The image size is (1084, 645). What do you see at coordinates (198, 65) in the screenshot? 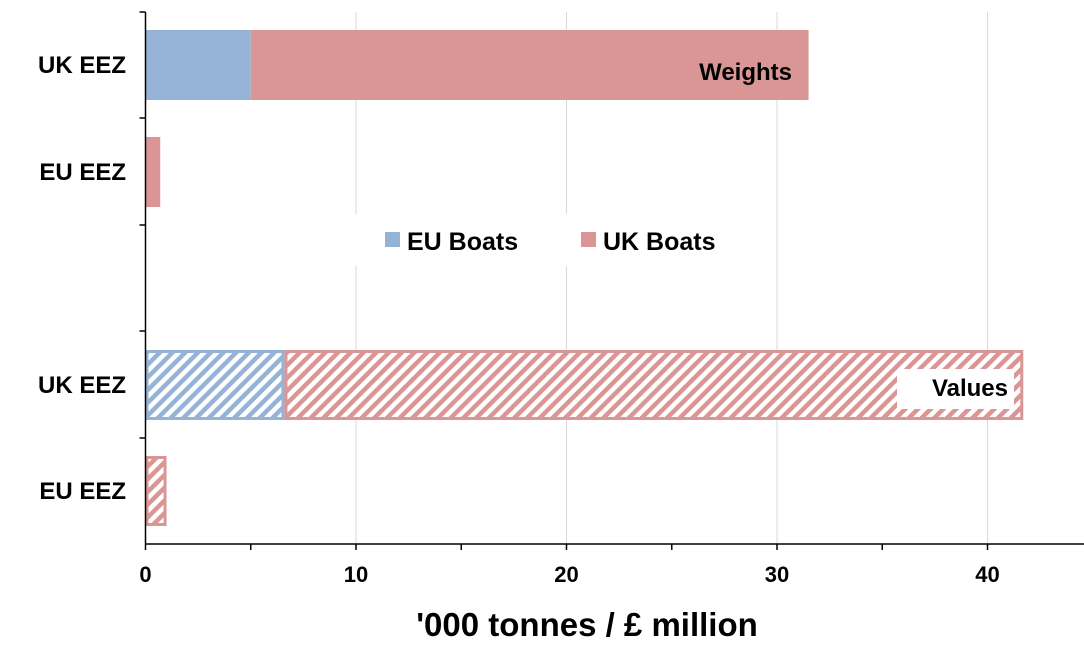
I see `bar-weights-uk-eez-eu-boats` at bounding box center [198, 65].